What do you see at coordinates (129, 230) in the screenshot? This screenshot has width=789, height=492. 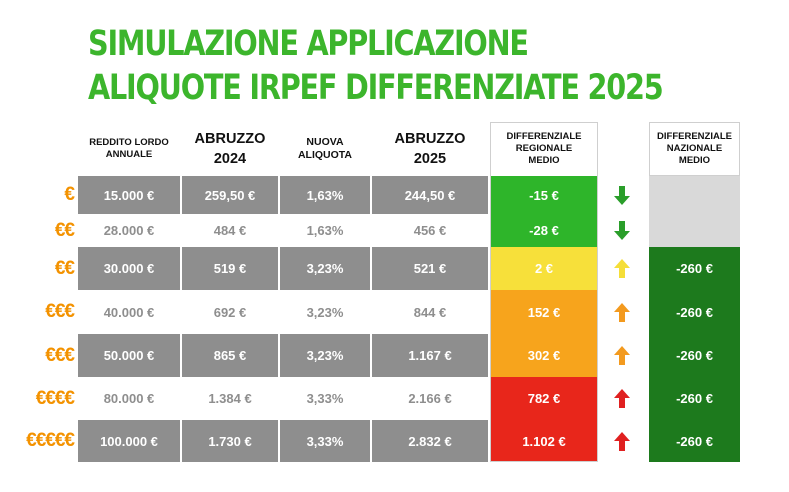 I see `cell-reddito: 28.000 €` at bounding box center [129, 230].